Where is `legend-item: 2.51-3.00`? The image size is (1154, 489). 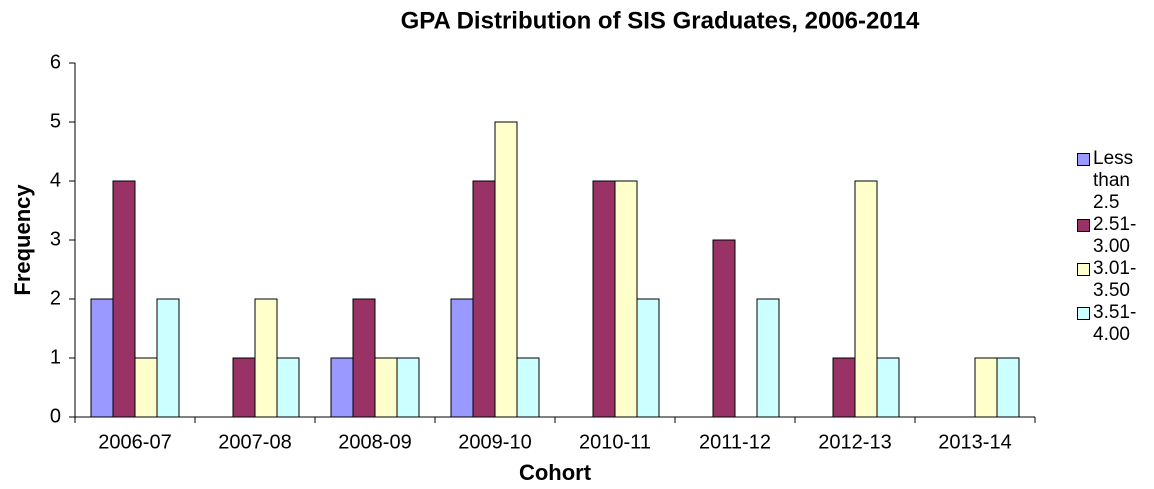
legend-item: 2.51-3.00 is located at coordinates (1115, 236).